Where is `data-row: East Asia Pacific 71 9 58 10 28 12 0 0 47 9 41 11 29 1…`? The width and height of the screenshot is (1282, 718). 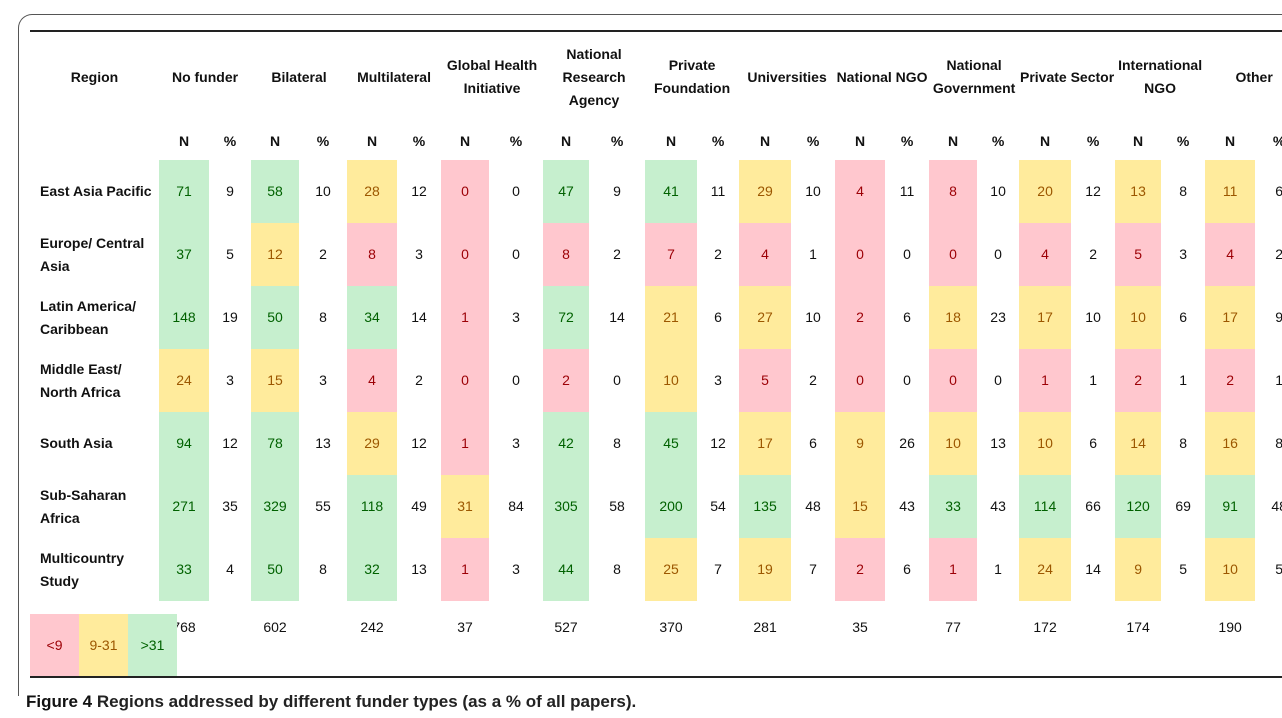
data-row: East Asia Pacific 71 9 58 10 28 12 0 0 47 9 41 11 29 1… is located at coordinates (656, 191).